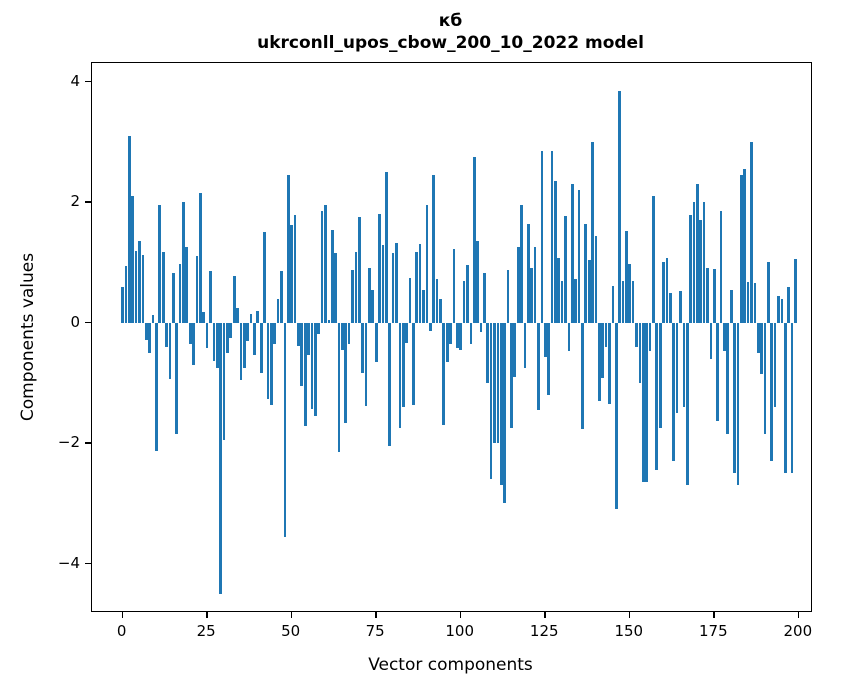 The width and height of the screenshot is (847, 696). I want to click on x-tick-label-200: 200, so click(798, 631).